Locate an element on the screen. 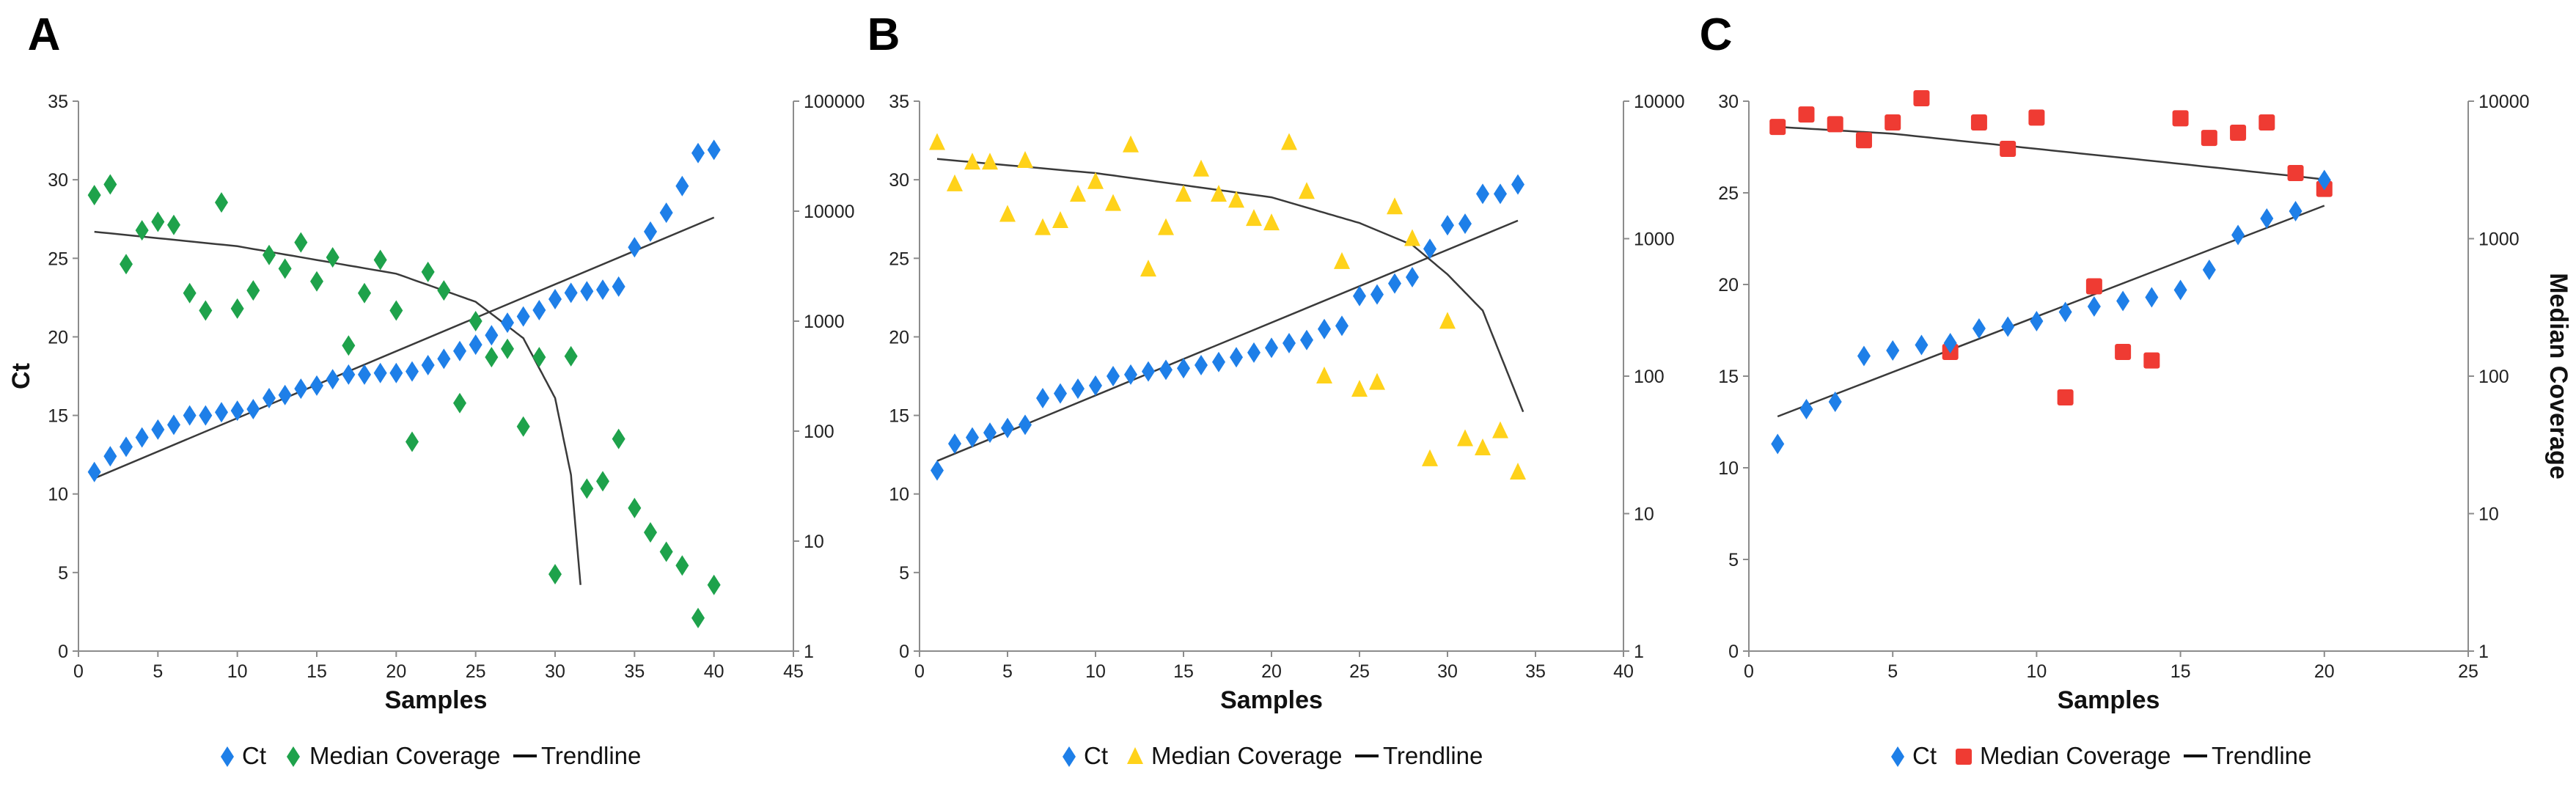 The image size is (2576, 797). x-tick-label: 45 is located at coordinates (794, 671).